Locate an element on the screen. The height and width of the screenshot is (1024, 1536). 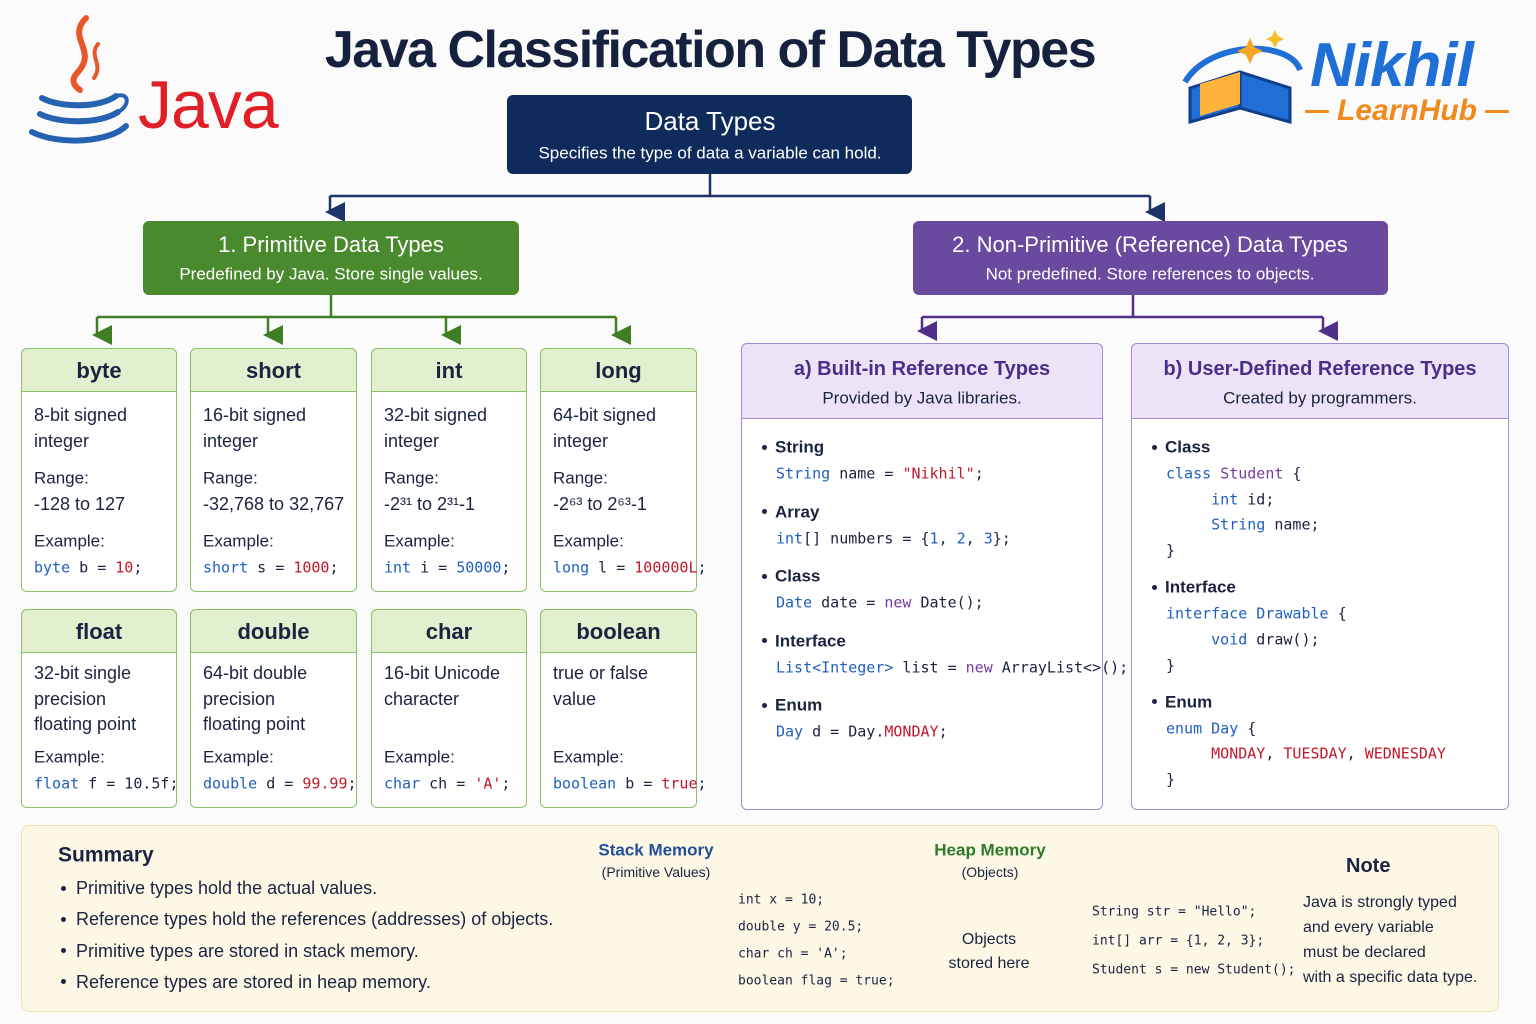
code-token: l = is located at coordinates (612, 567).